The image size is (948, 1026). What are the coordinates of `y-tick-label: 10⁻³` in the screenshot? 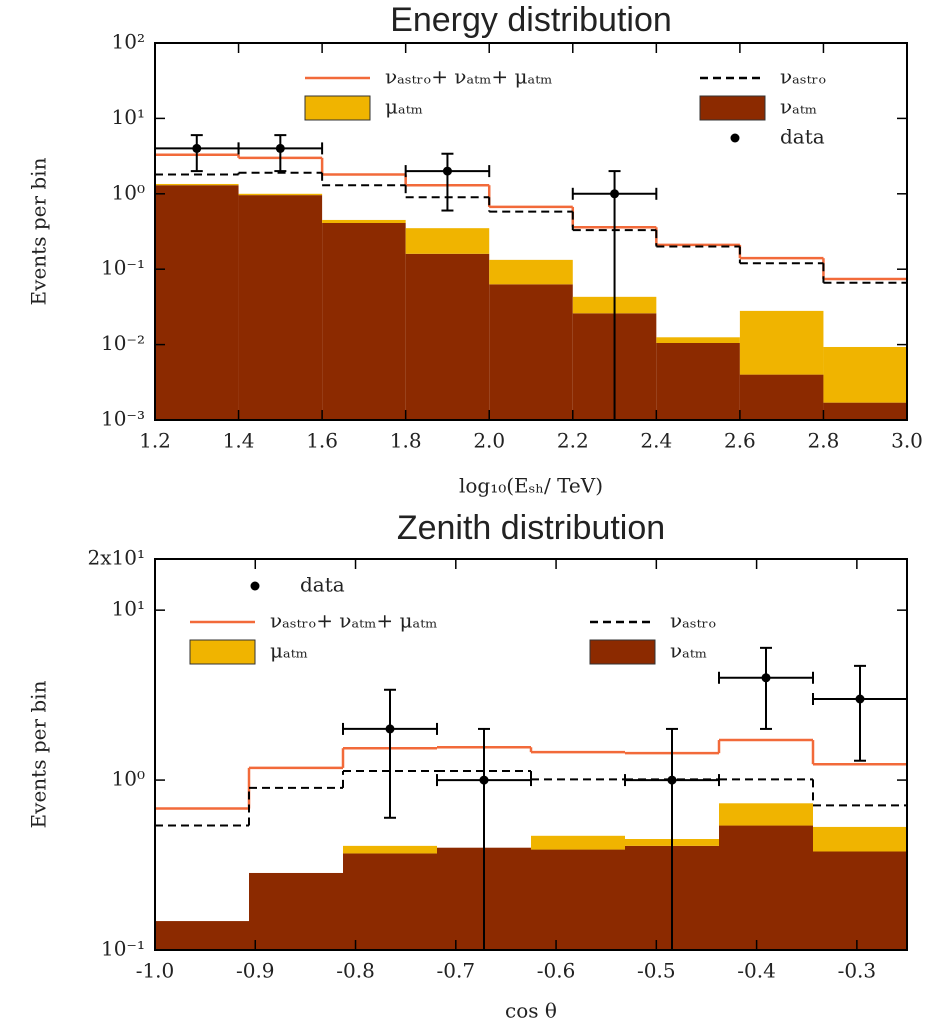 It's located at (123, 419).